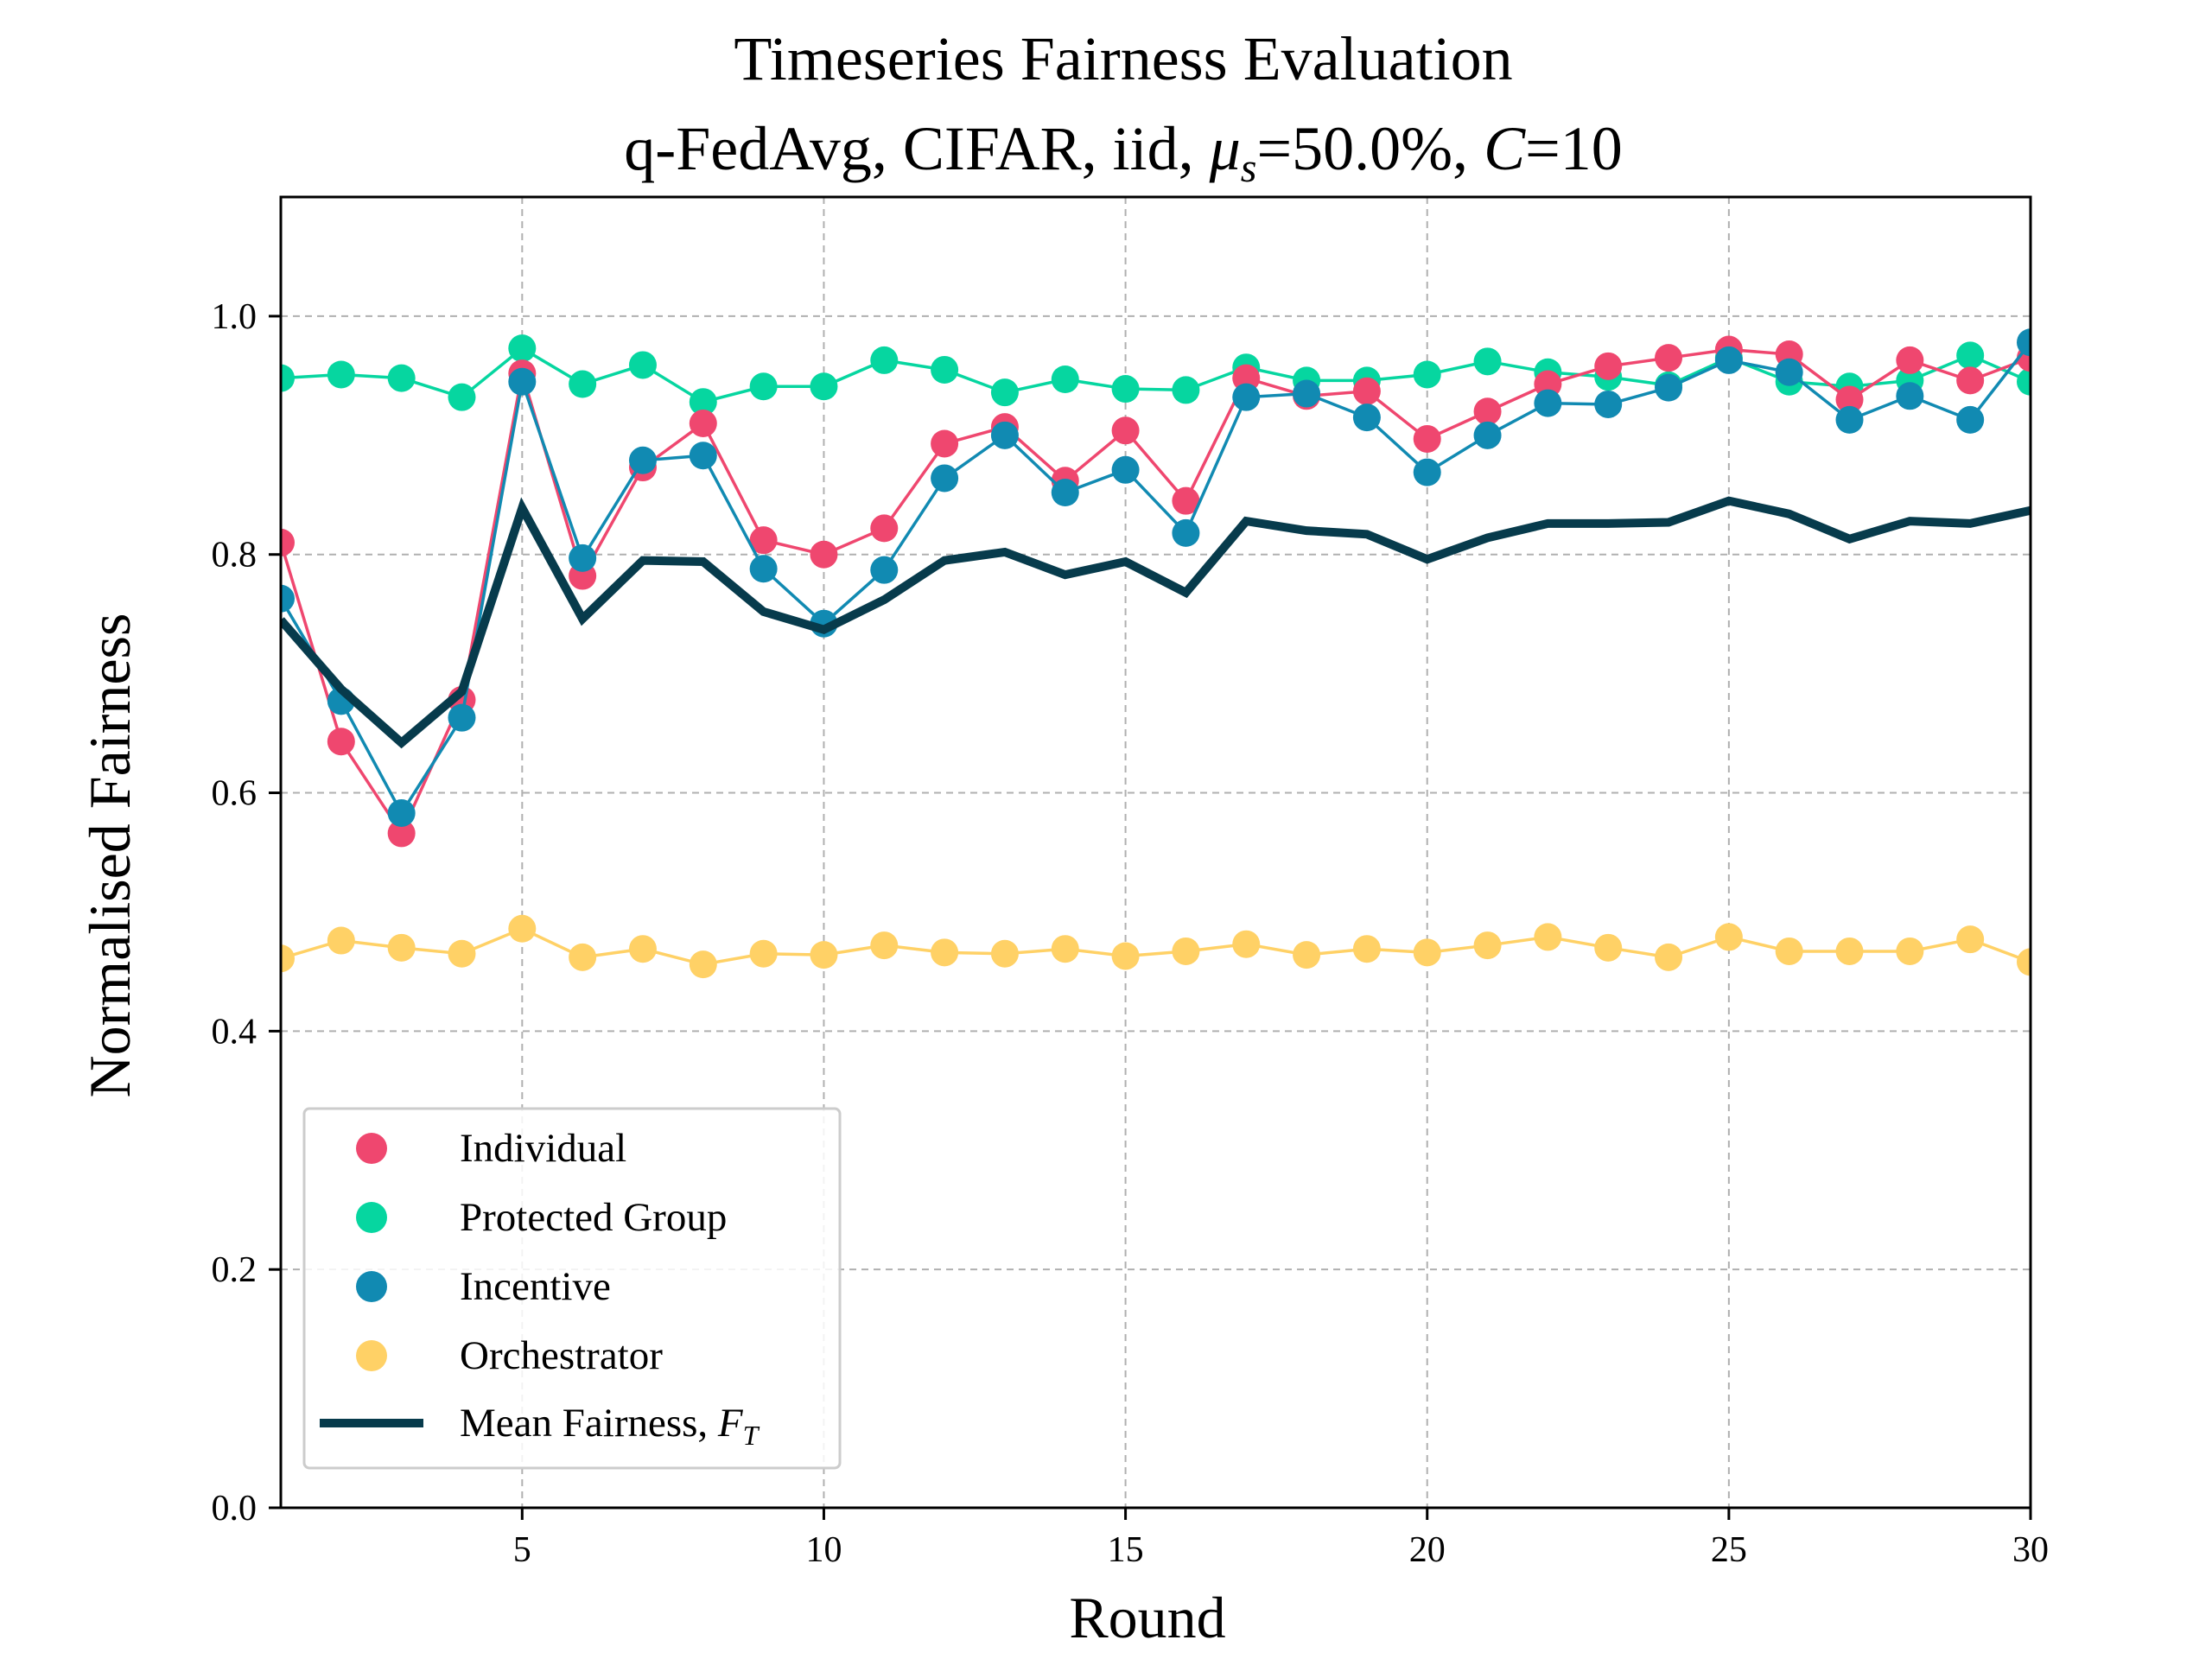 The image size is (2212, 1659). Describe the element at coordinates (110, 855) in the screenshot. I see `y-axis-label: Normalised Fairness` at that location.